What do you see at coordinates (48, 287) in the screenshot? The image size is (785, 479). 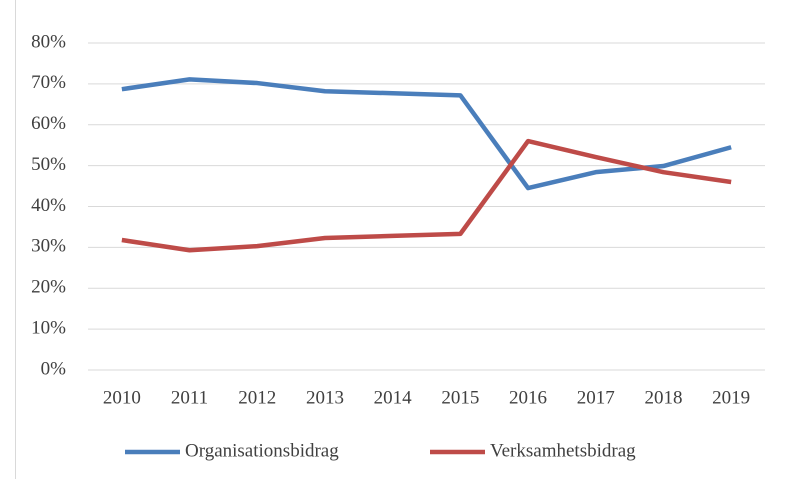 I see `y-tick-label: 20%` at bounding box center [48, 287].